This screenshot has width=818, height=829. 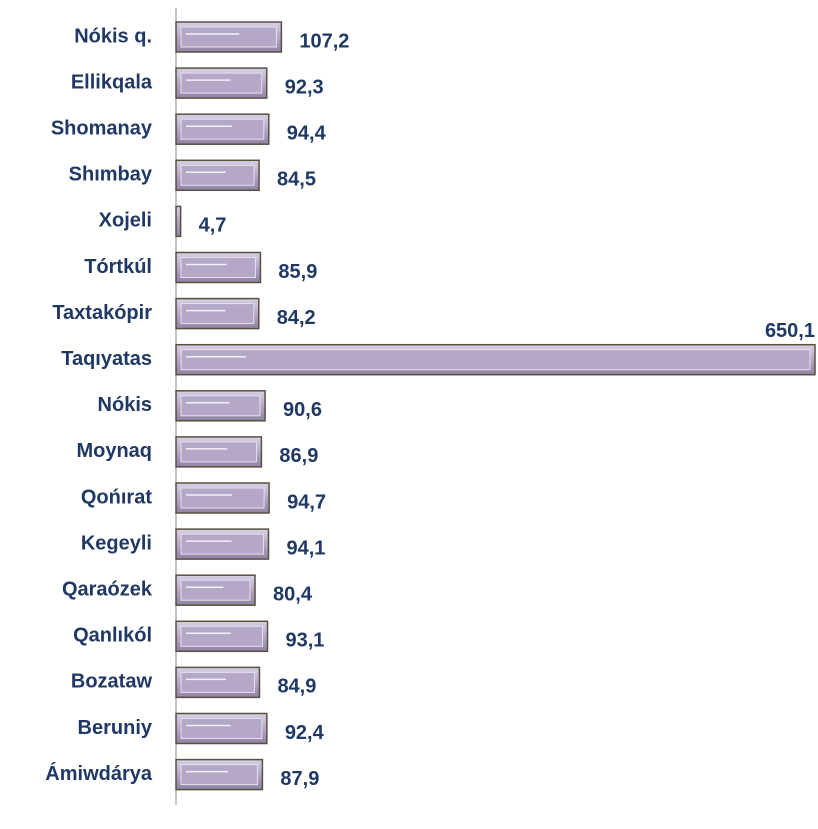 What do you see at coordinates (115, 728) in the screenshot?
I see `category-label: Beruniy` at bounding box center [115, 728].